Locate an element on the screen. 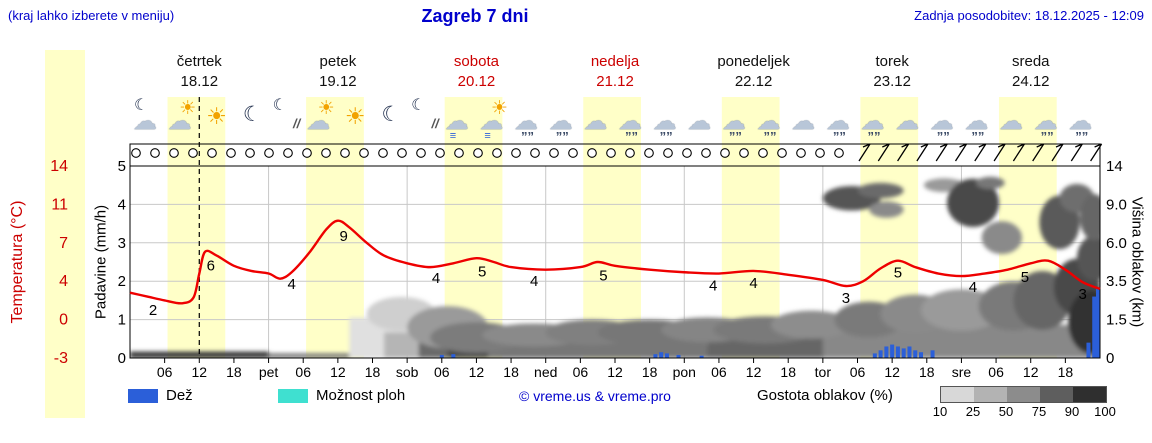 This screenshot has width=1152, height=443. density-swatch is located at coordinates (1089, 394).